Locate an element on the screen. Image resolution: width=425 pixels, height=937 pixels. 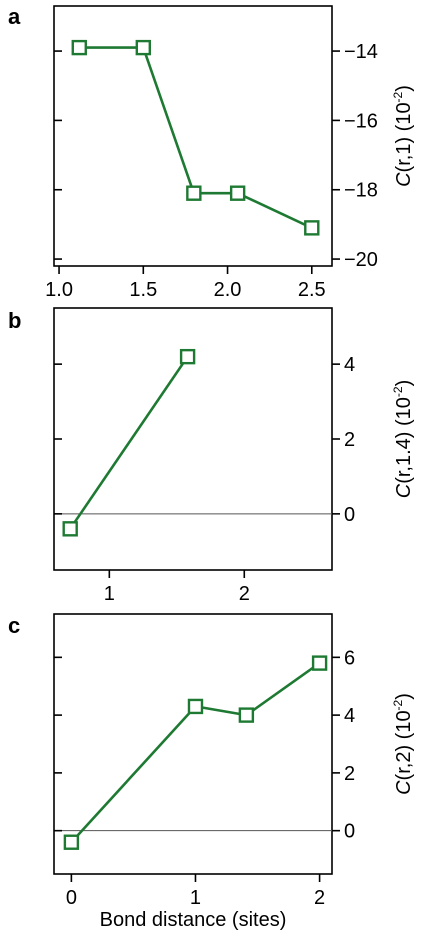
panel-a-x-tick-label: 1.5 is located at coordinates (143, 290).